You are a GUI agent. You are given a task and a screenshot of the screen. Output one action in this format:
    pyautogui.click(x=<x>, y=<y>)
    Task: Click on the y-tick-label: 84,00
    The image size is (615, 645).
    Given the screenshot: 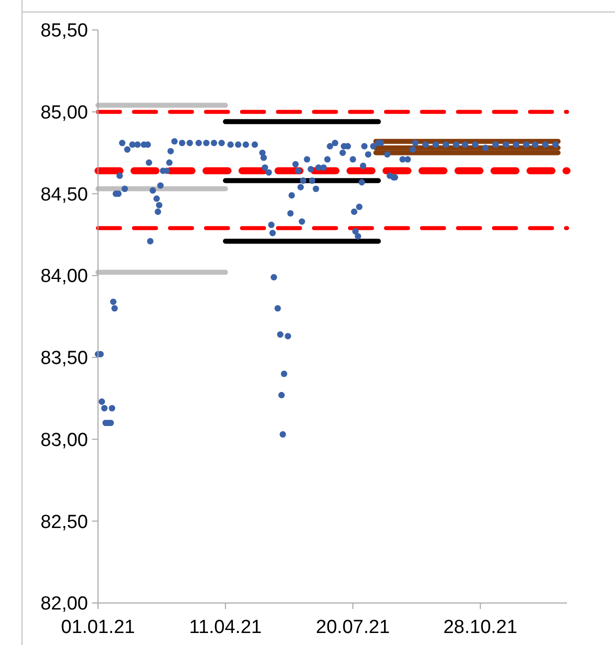 What is the action you would take?
    pyautogui.click(x=64, y=277)
    